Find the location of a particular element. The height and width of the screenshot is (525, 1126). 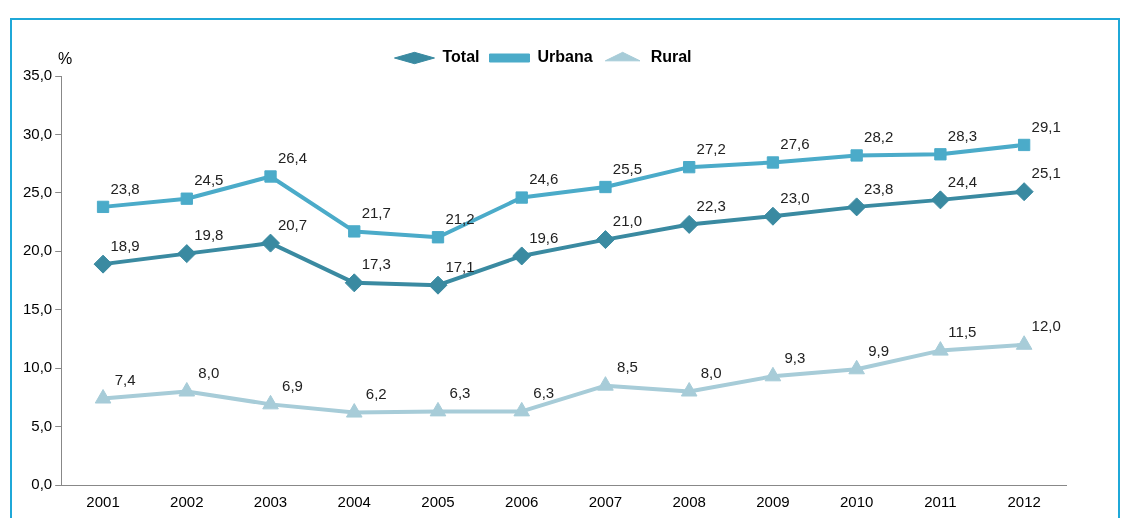

data-label: 26,4 is located at coordinates (292, 158).